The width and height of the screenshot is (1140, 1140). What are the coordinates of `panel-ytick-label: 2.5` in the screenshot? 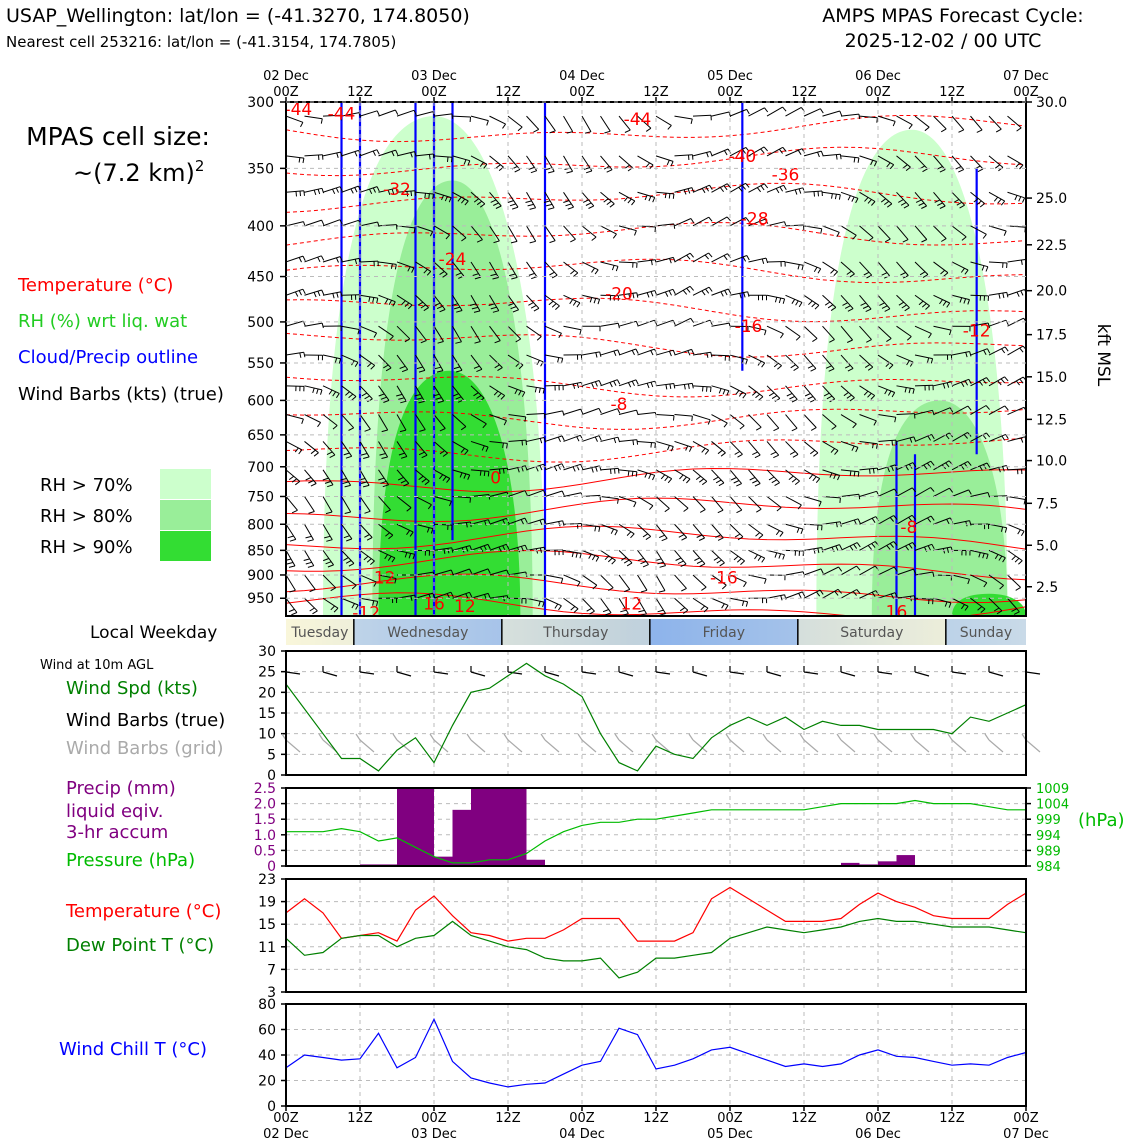 It's located at (265, 789).